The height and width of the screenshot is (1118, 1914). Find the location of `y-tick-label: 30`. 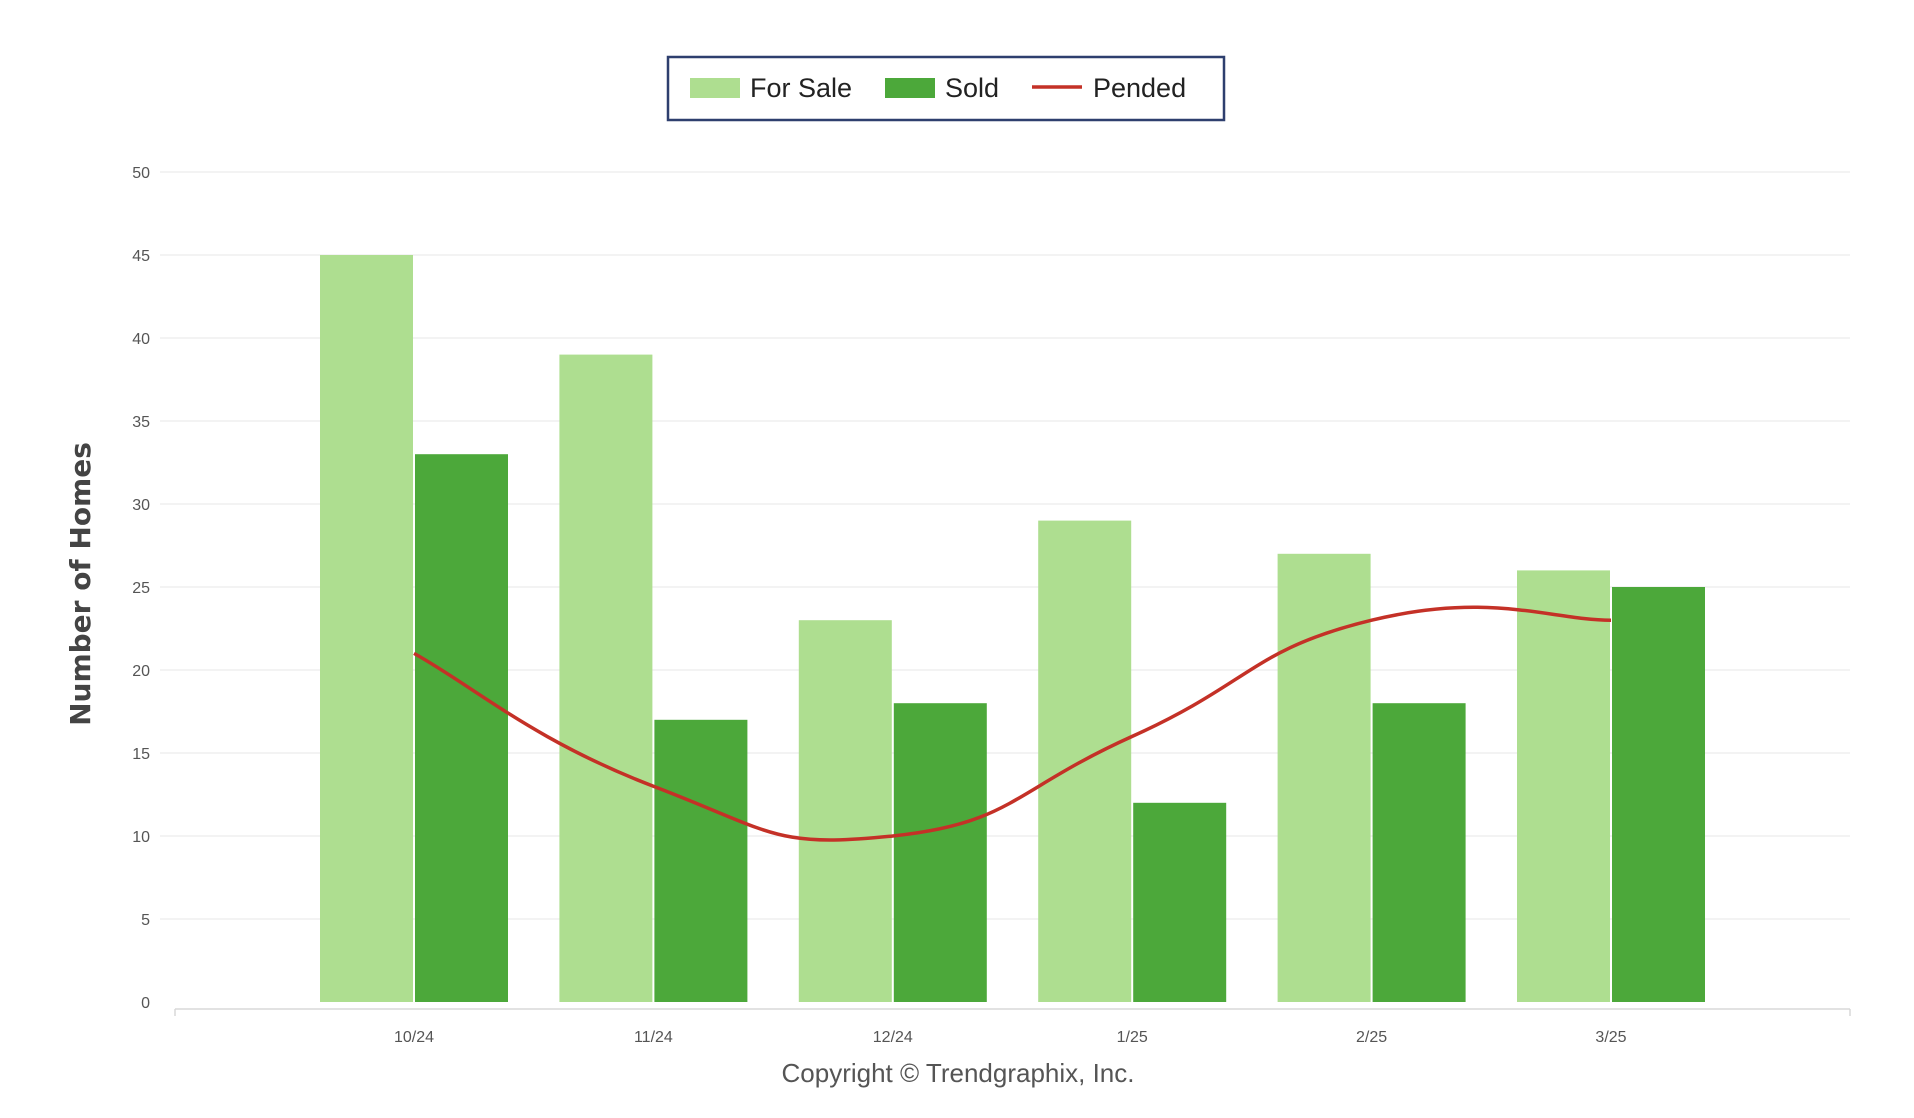

y-tick-label: 30 is located at coordinates (141, 505).